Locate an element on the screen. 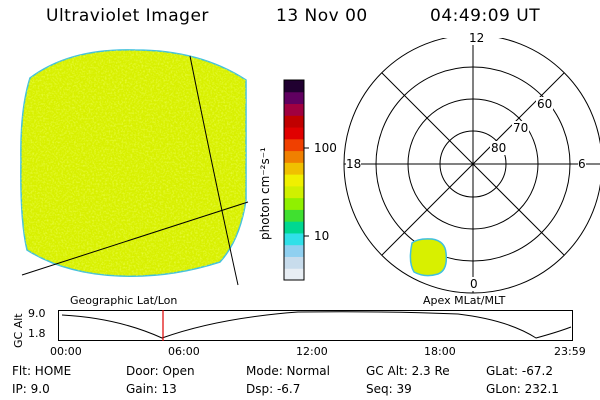 The height and width of the screenshot is (400, 600). apex-panel-label: Apex MLat/MLT is located at coordinates (464, 300).